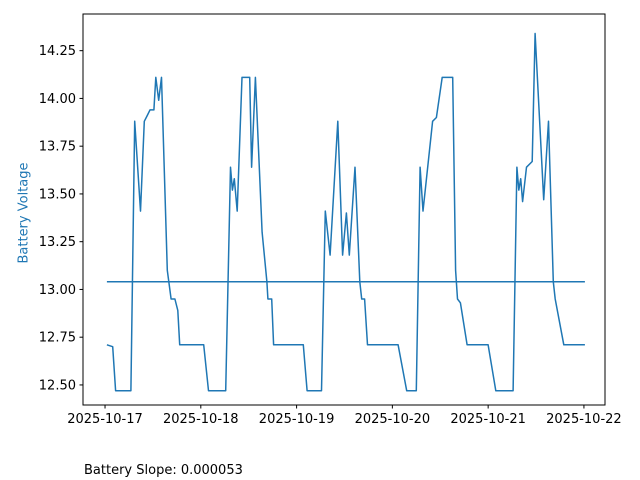 Image resolution: width=640 pixels, height=480 pixels. Describe the element at coordinates (57, 290) in the screenshot. I see `y-tick-label: 13.00` at that location.